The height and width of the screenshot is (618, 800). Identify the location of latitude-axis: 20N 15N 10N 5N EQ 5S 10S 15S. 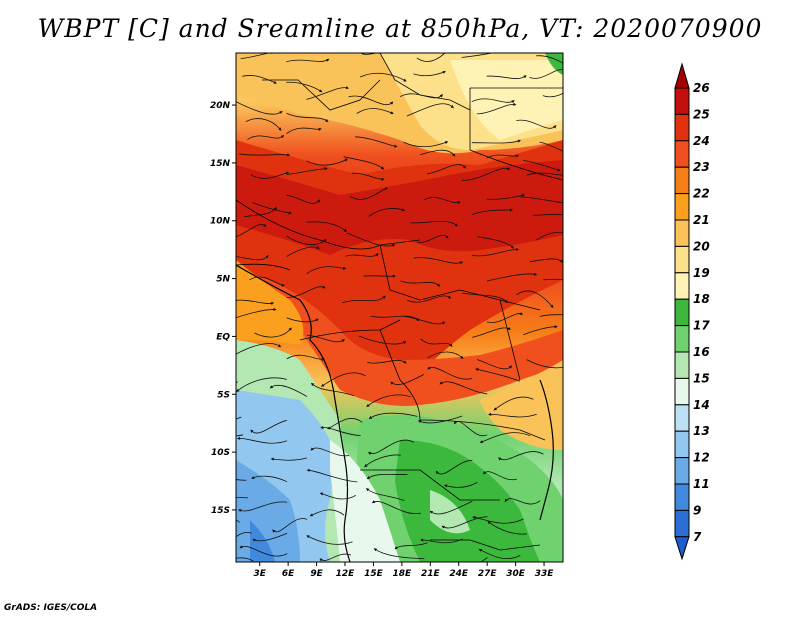
(223, 308).